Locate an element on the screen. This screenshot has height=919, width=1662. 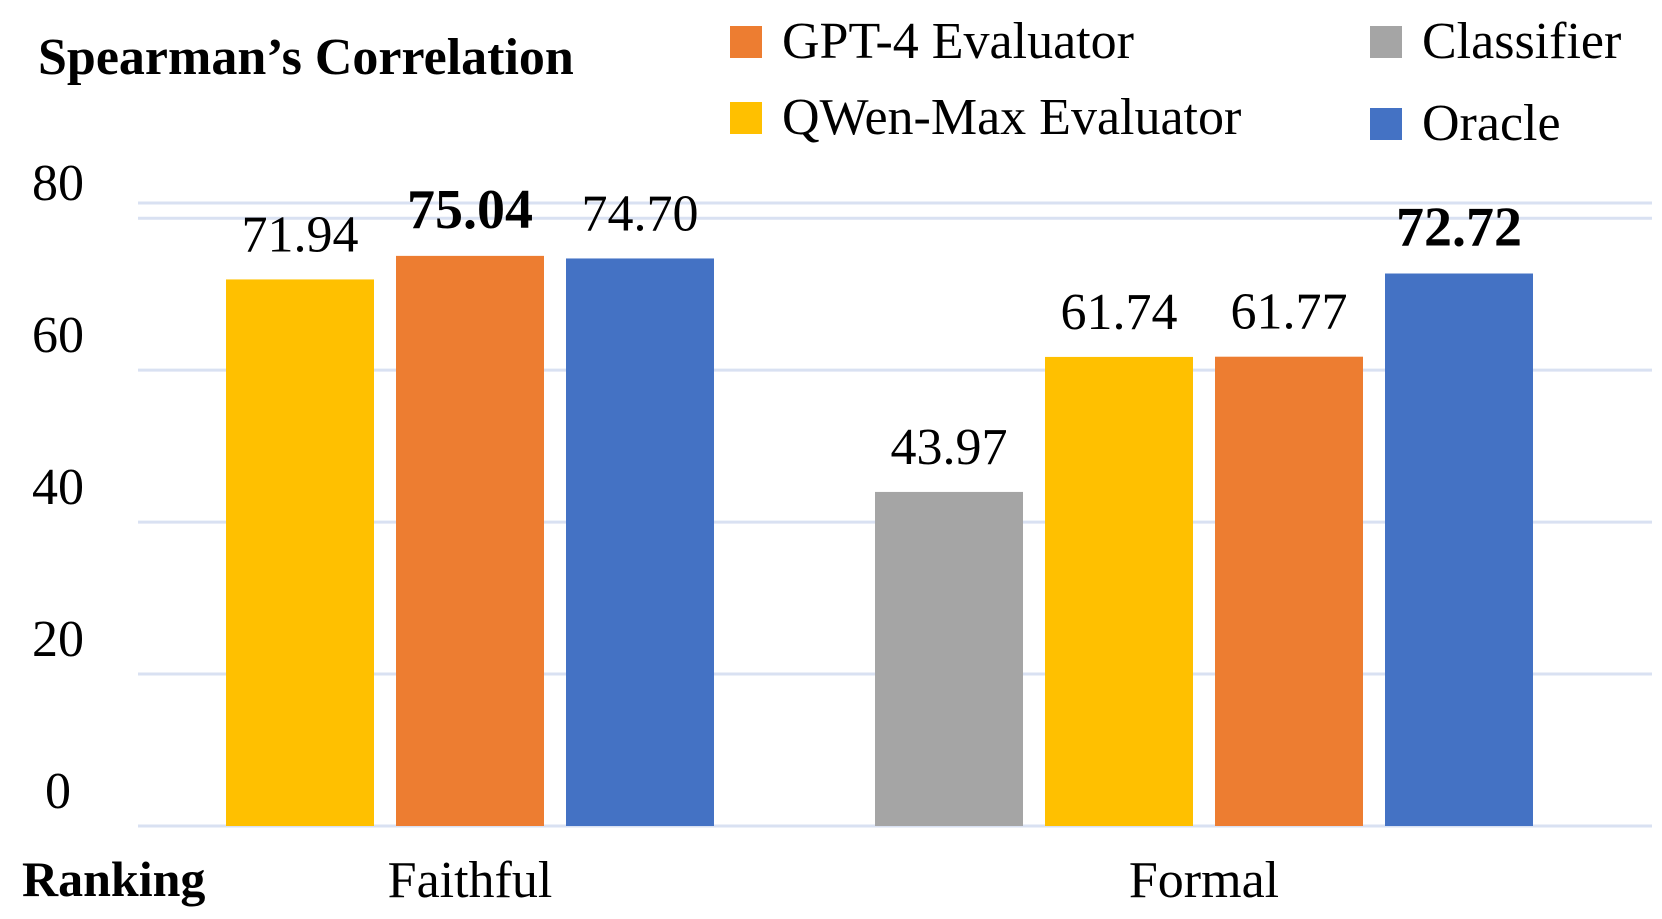
legend-label-classifier: Classifier is located at coordinates (1522, 41).